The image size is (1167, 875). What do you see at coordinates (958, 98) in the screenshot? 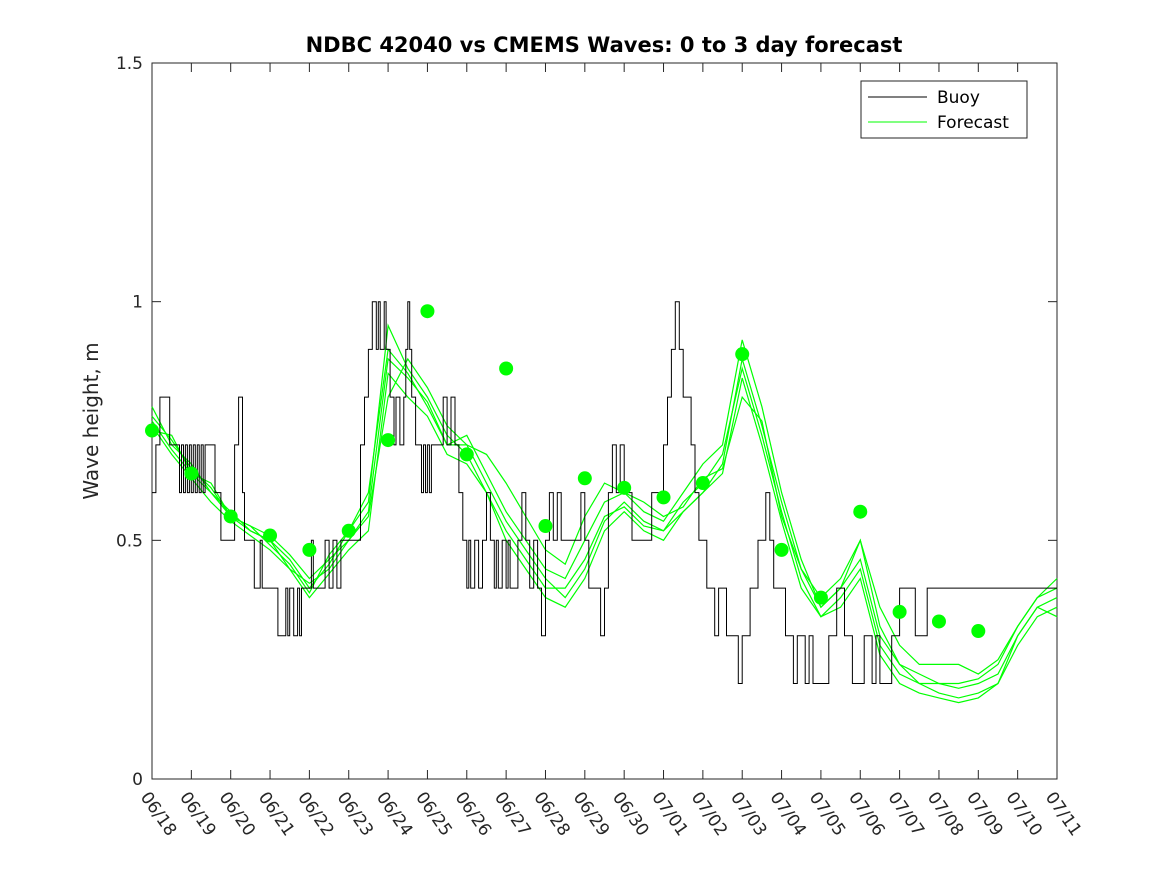
I see `legend-buoy-label: Buoy` at bounding box center [958, 98].